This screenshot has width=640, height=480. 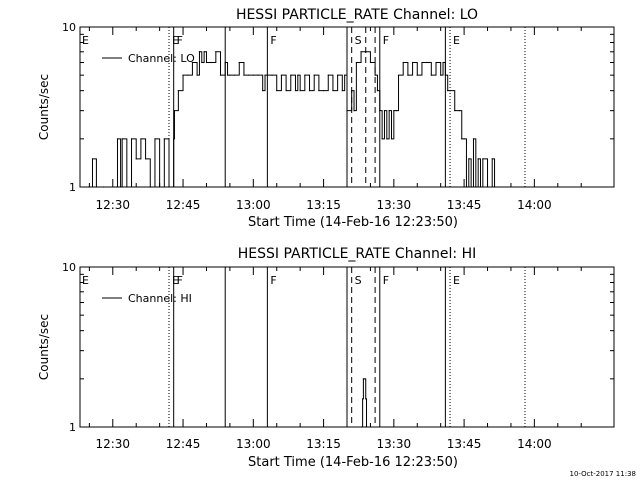 I want to click on y-axis-label: Counts/sec, so click(x=44, y=107).